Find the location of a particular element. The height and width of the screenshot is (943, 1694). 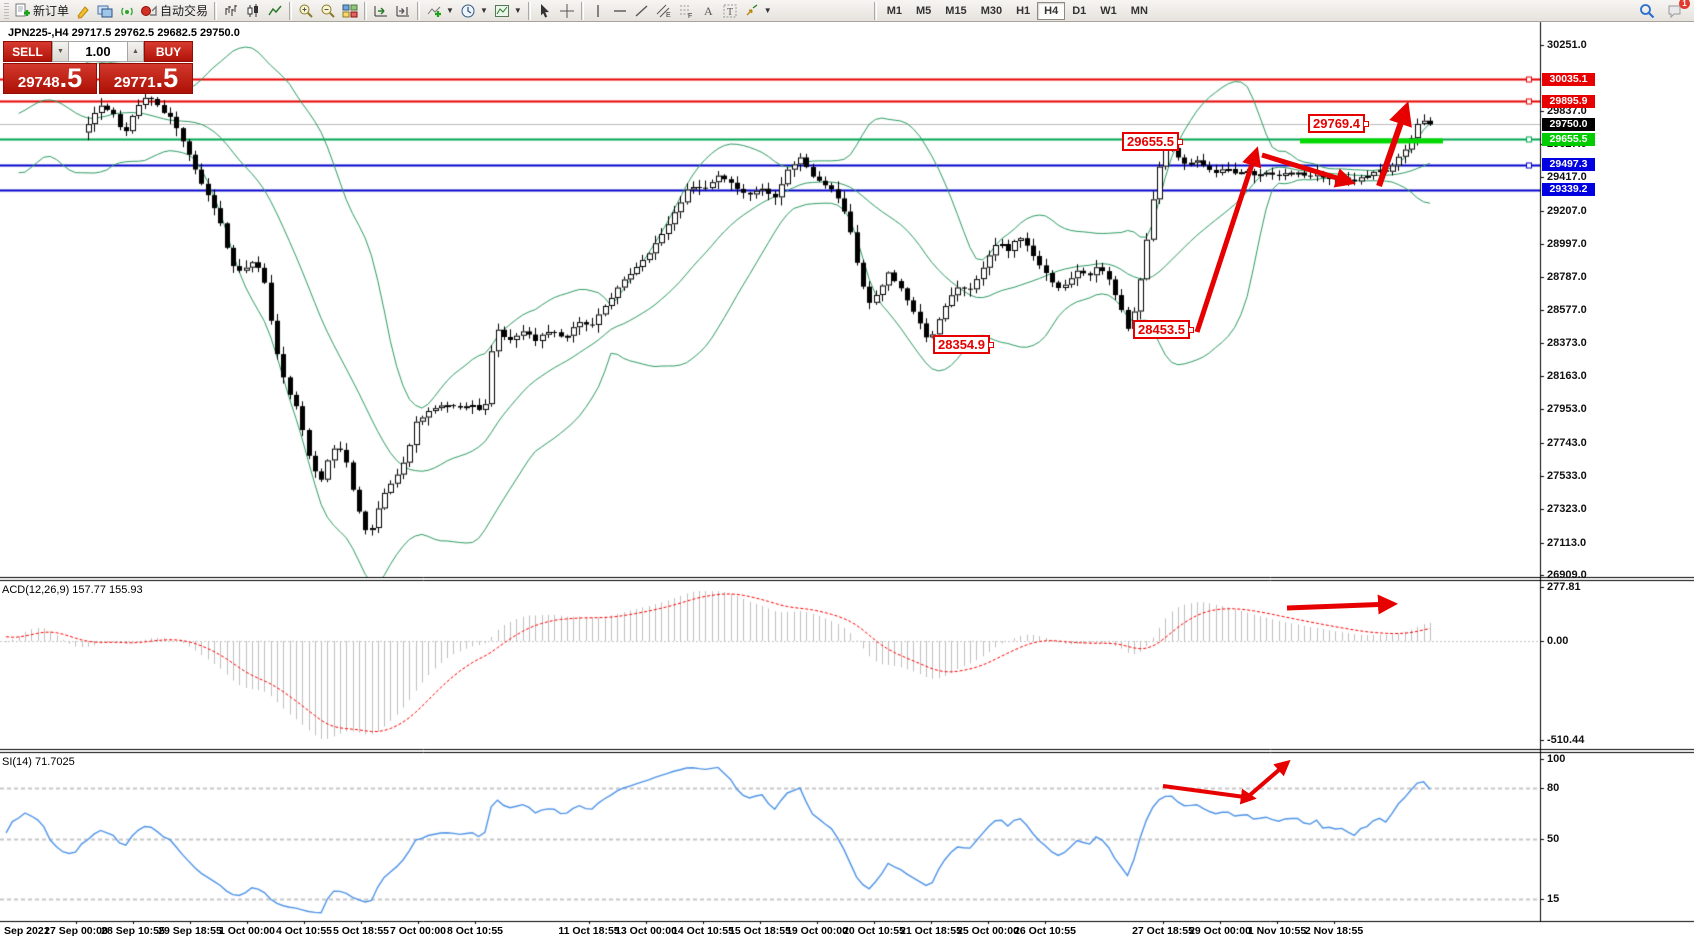

text-button: A is located at coordinates (708, 11).